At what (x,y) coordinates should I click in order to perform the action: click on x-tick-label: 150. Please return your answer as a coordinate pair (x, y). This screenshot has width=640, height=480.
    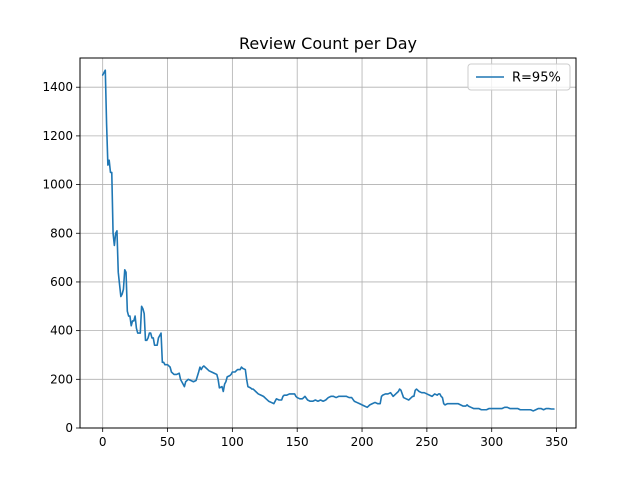
    Looking at the image, I should click on (297, 442).